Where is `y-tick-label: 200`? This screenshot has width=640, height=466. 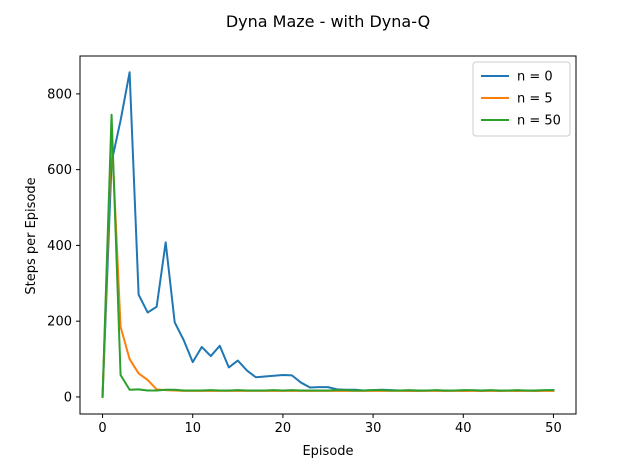 y-tick-label: 200 is located at coordinates (59, 322).